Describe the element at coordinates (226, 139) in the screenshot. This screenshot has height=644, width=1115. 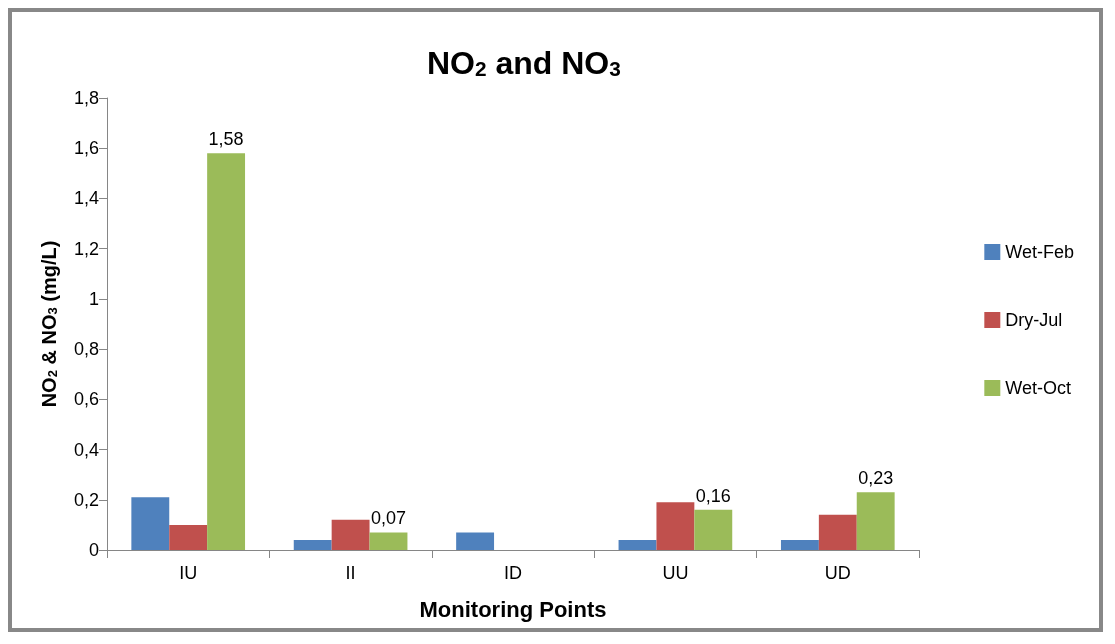
I see `data-label: 1,58` at that location.